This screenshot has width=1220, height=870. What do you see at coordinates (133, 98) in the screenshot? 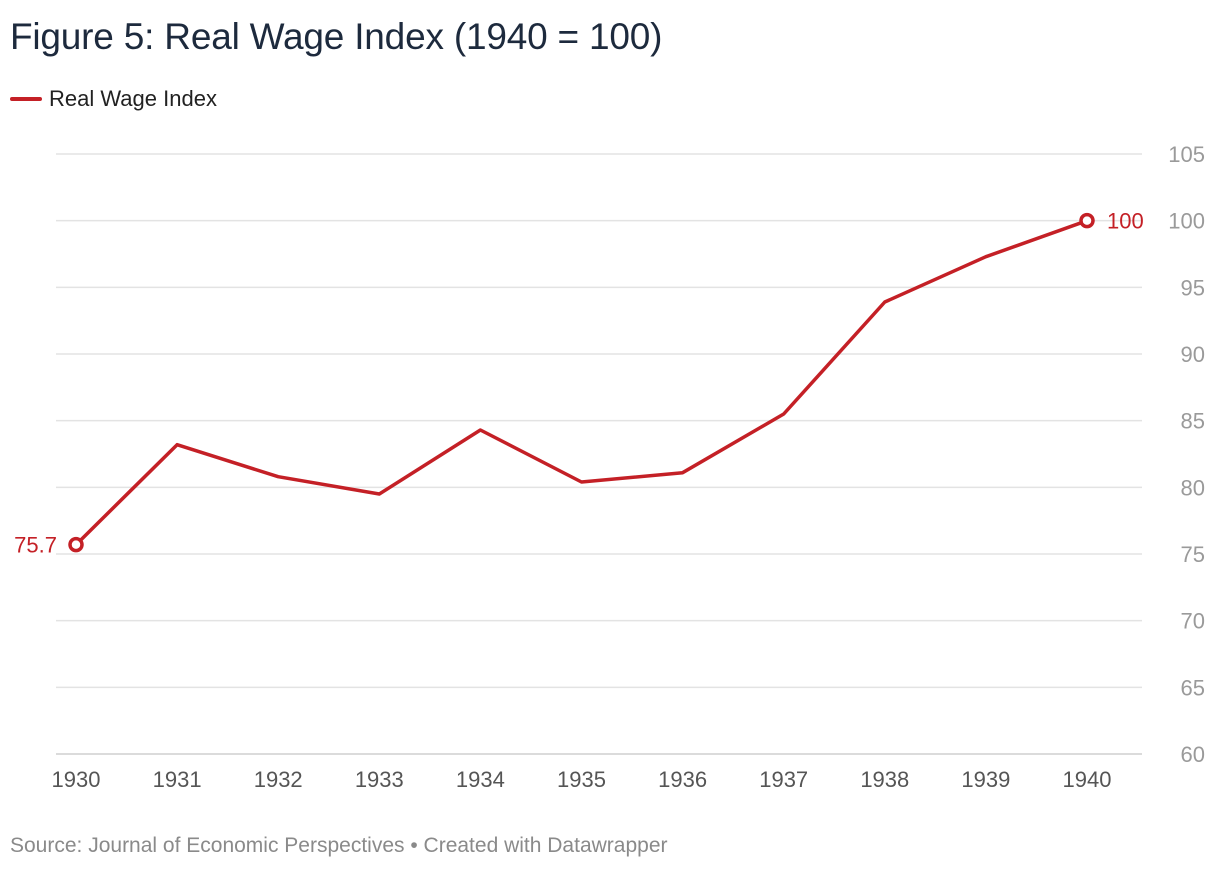
I see `legend-label: Real Wage Index` at bounding box center [133, 98].